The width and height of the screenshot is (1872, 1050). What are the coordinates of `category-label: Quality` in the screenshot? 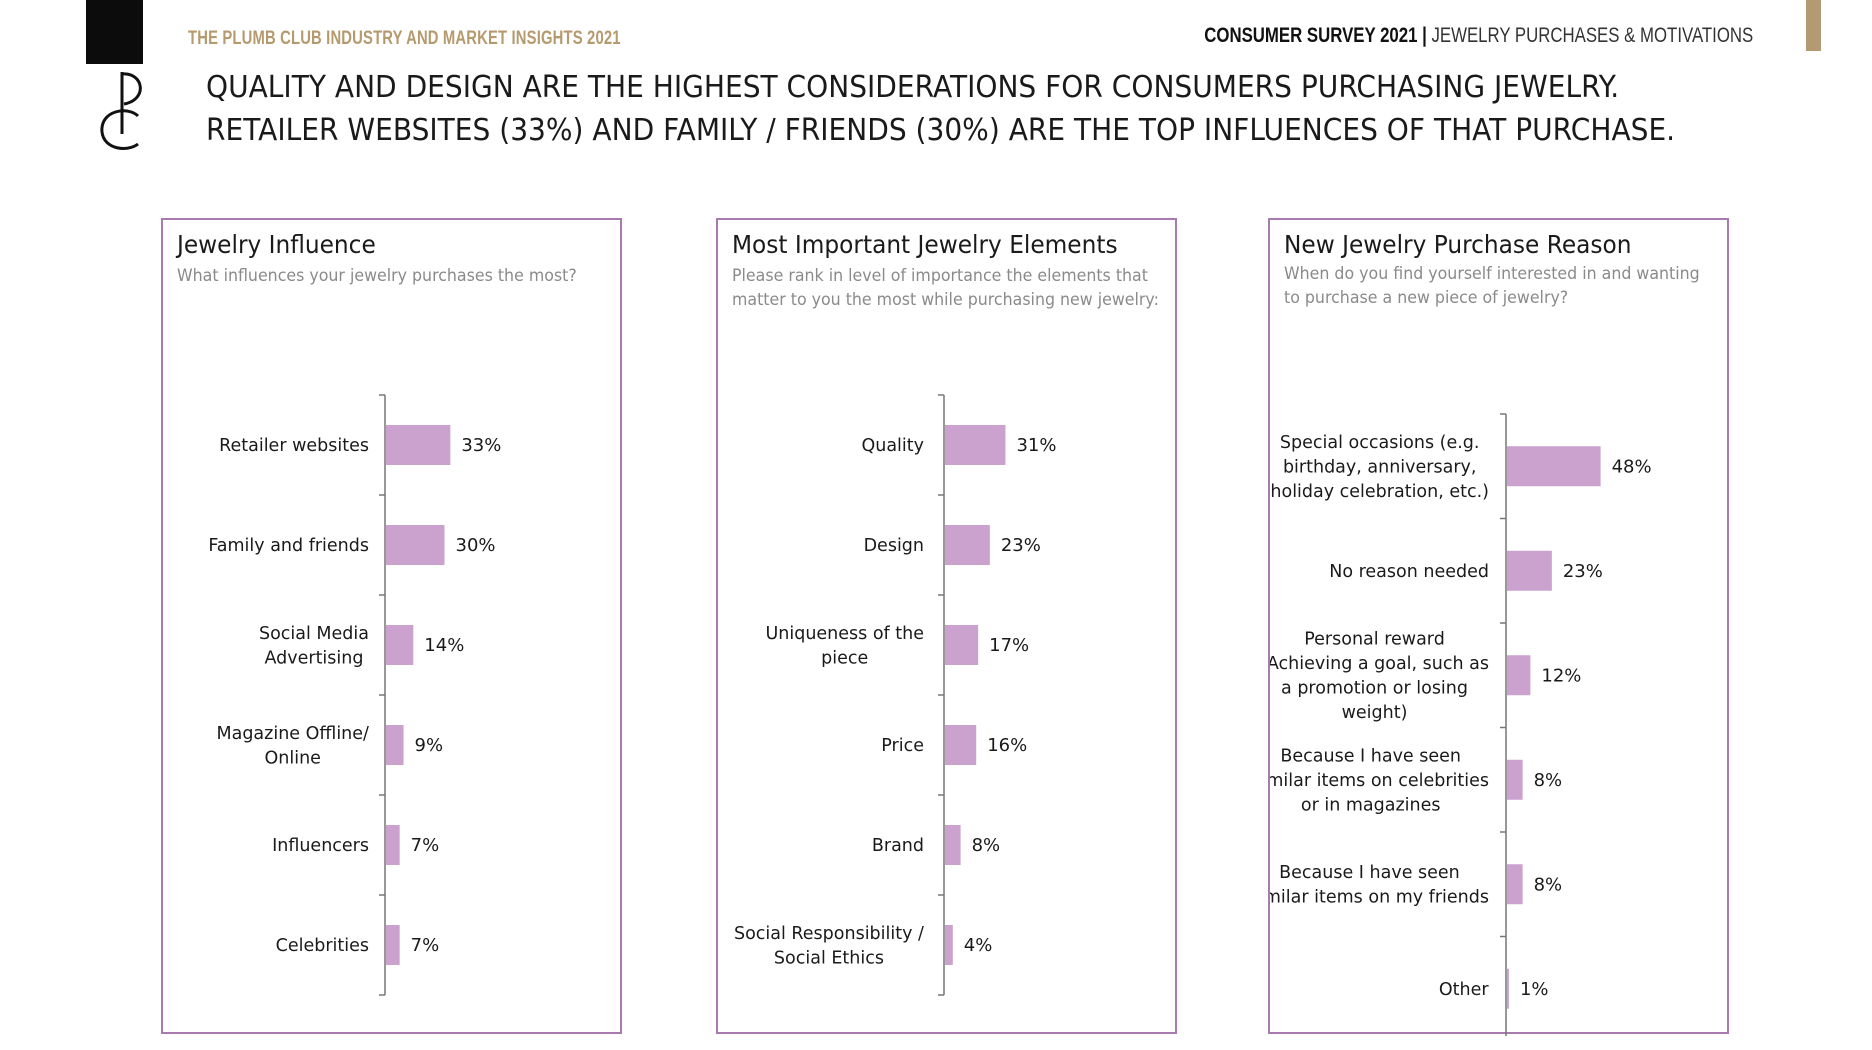 It's located at (892, 446).